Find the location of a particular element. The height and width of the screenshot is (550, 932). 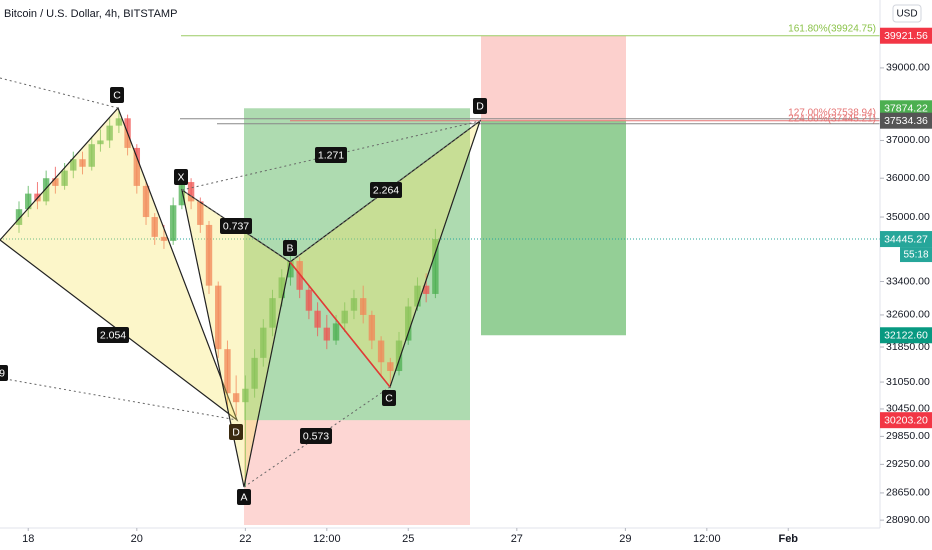

price-tag-label: 37534.36 is located at coordinates (906, 121).